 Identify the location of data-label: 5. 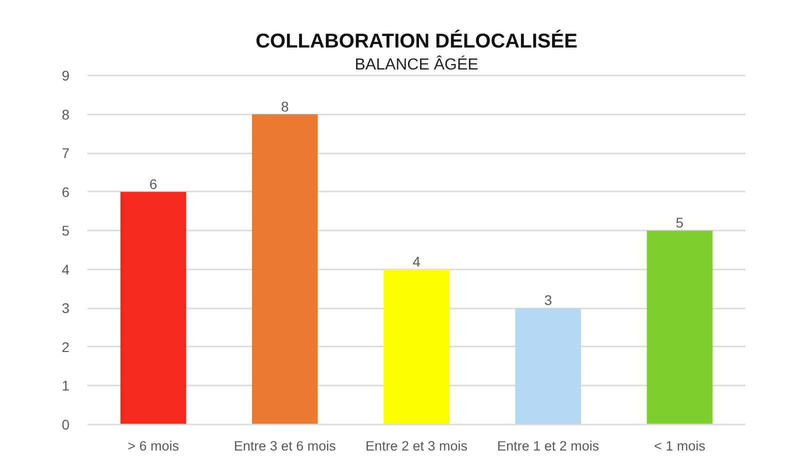
(680, 222).